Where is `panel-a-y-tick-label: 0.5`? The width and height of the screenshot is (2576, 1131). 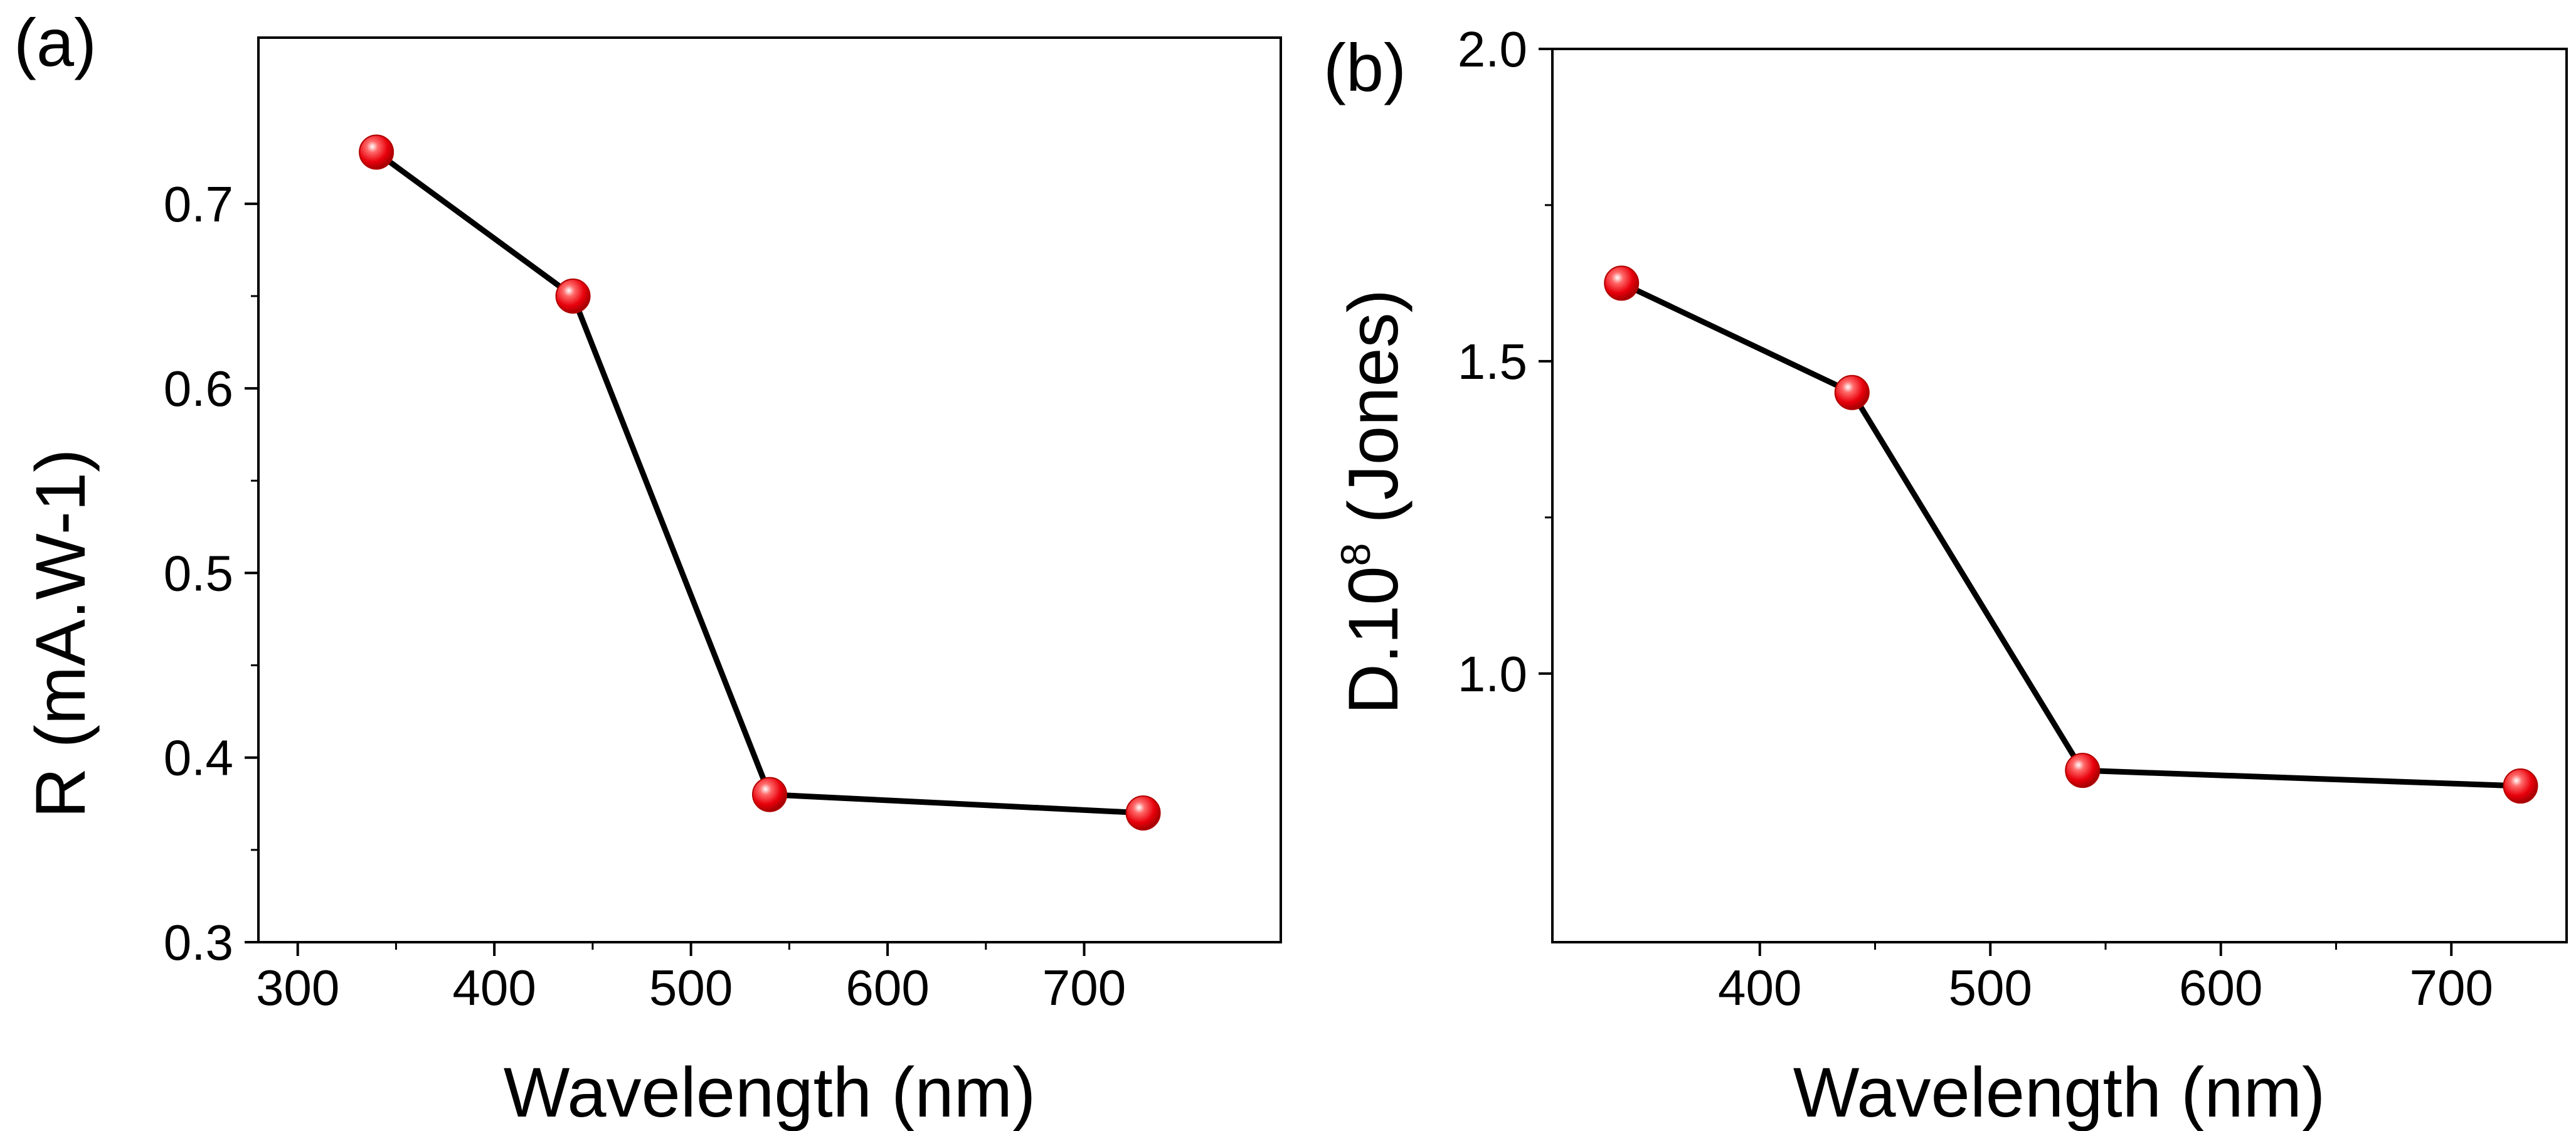 panel-a-y-tick-label: 0.5 is located at coordinates (198, 573).